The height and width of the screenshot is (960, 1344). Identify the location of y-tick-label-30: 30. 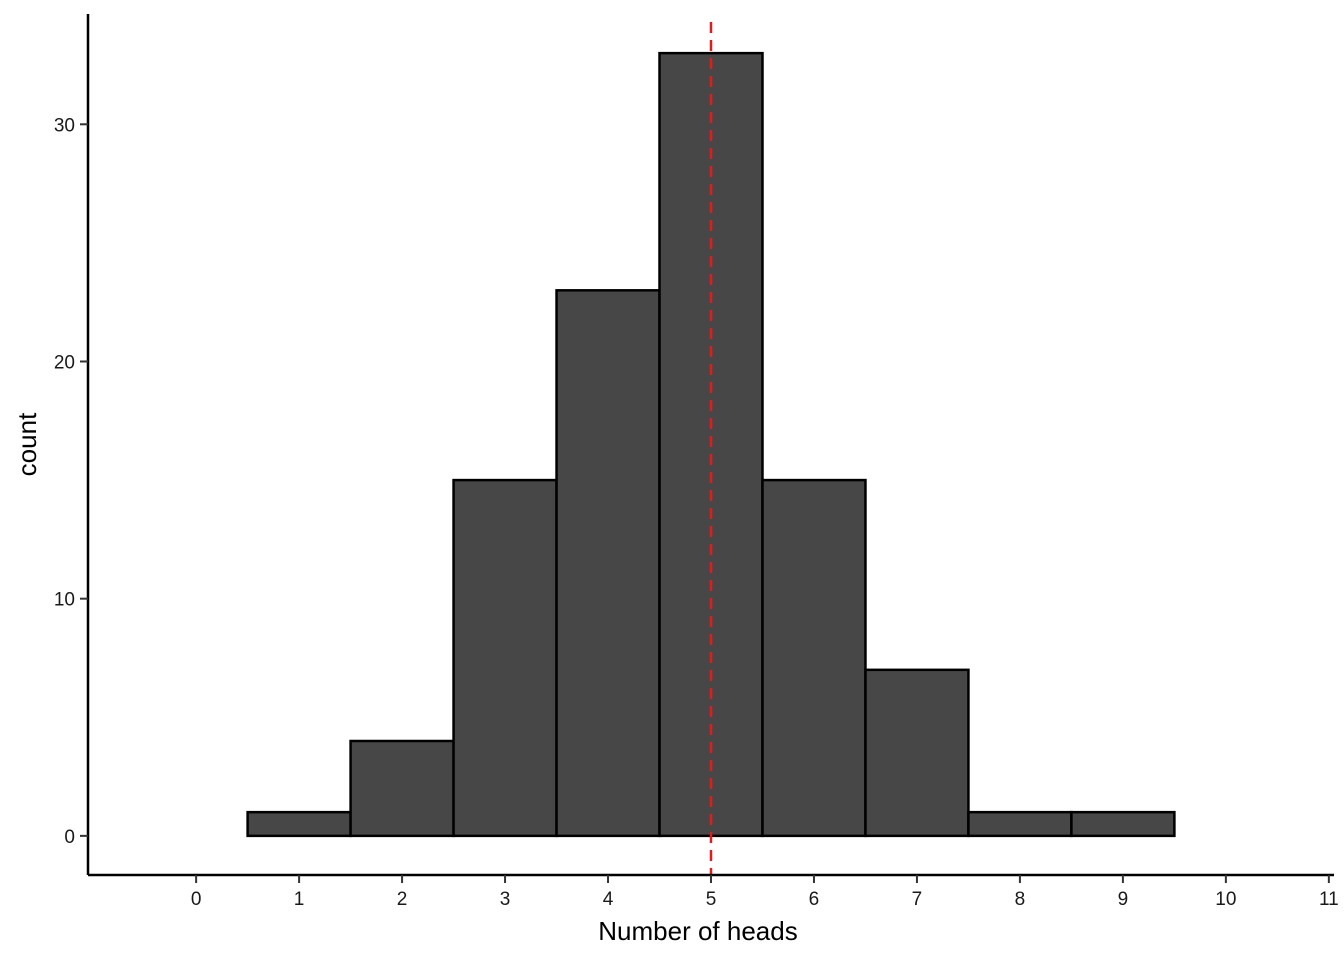
(64, 125).